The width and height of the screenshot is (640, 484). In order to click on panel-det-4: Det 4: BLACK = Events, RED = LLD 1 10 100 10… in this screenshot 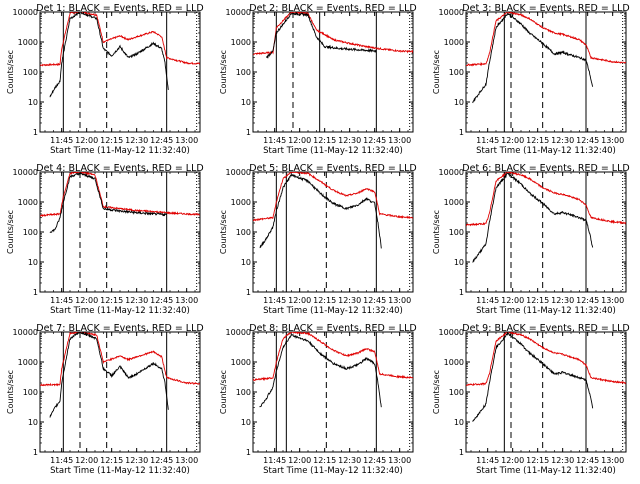, I will do `click(105, 239)`.